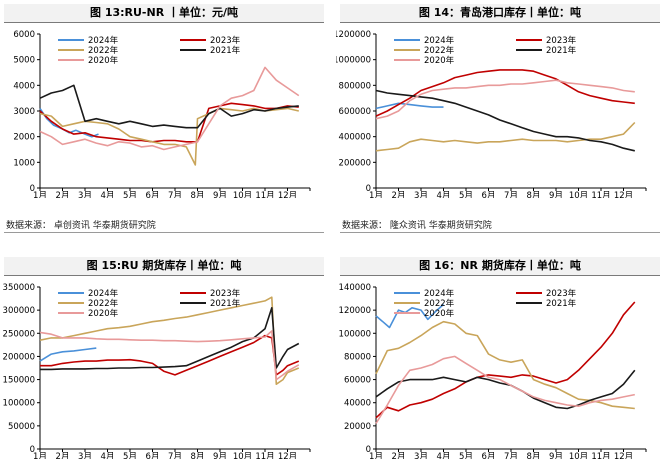  Describe the element at coordinates (19, 334) in the screenshot. I see `y-tick-label: 250000` at that location.